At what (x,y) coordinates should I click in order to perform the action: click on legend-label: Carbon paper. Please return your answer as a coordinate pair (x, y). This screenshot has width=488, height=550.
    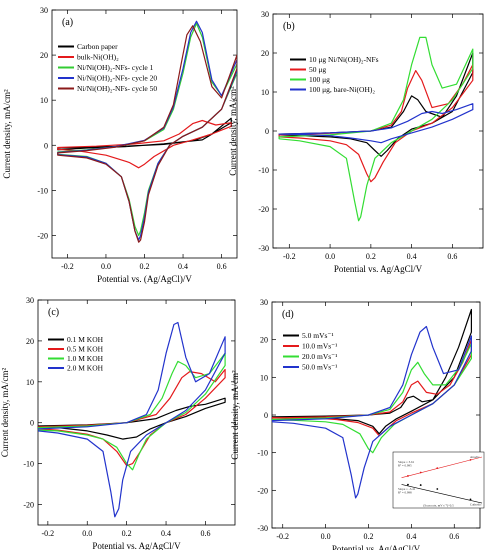
    Looking at the image, I should click on (97, 46).